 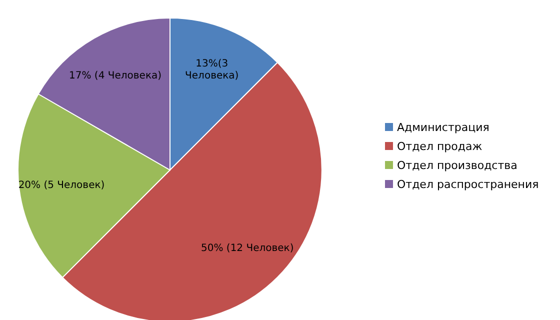 I want to click on legend-label: Отдел распространения, so click(x=468, y=184).